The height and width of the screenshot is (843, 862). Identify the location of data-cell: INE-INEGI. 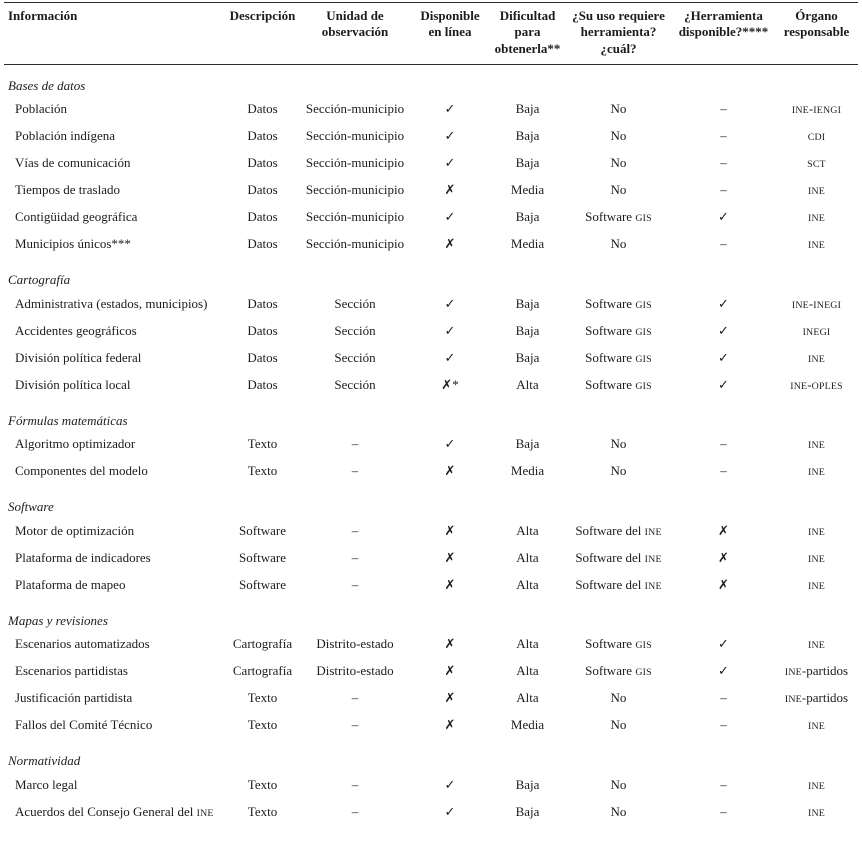
(816, 303).